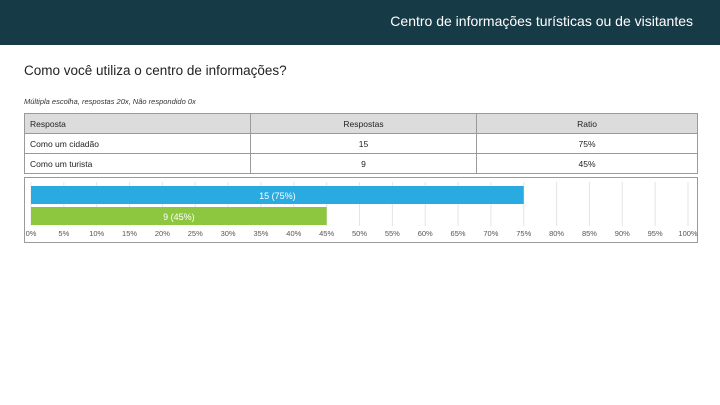 The height and width of the screenshot is (405, 720). I want to click on x-tick-label: 20%, so click(162, 233).